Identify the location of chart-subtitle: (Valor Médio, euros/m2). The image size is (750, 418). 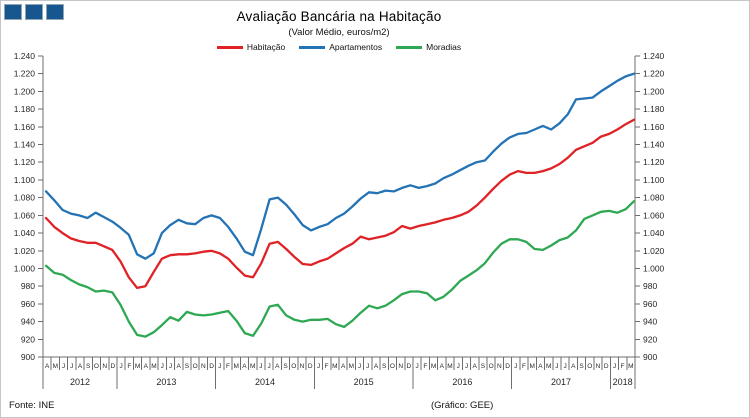
(339, 32).